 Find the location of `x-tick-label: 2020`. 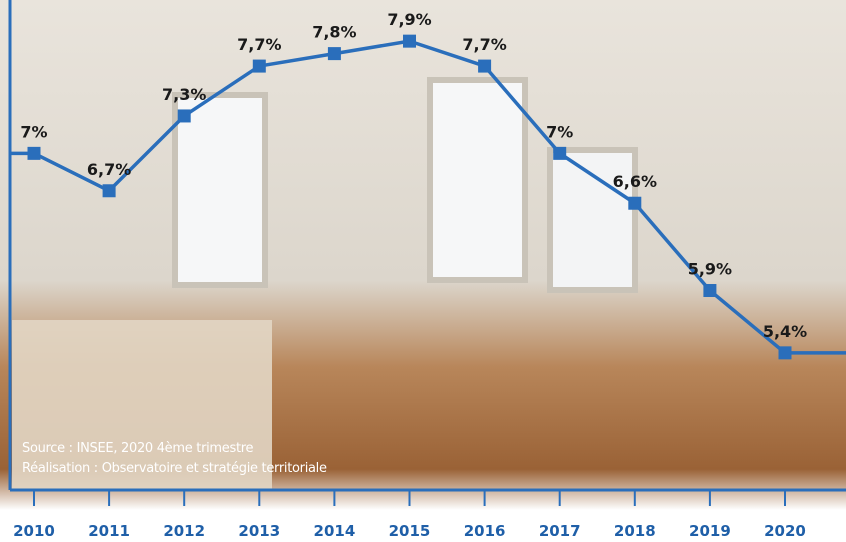

x-tick-label: 2020 is located at coordinates (785, 531).